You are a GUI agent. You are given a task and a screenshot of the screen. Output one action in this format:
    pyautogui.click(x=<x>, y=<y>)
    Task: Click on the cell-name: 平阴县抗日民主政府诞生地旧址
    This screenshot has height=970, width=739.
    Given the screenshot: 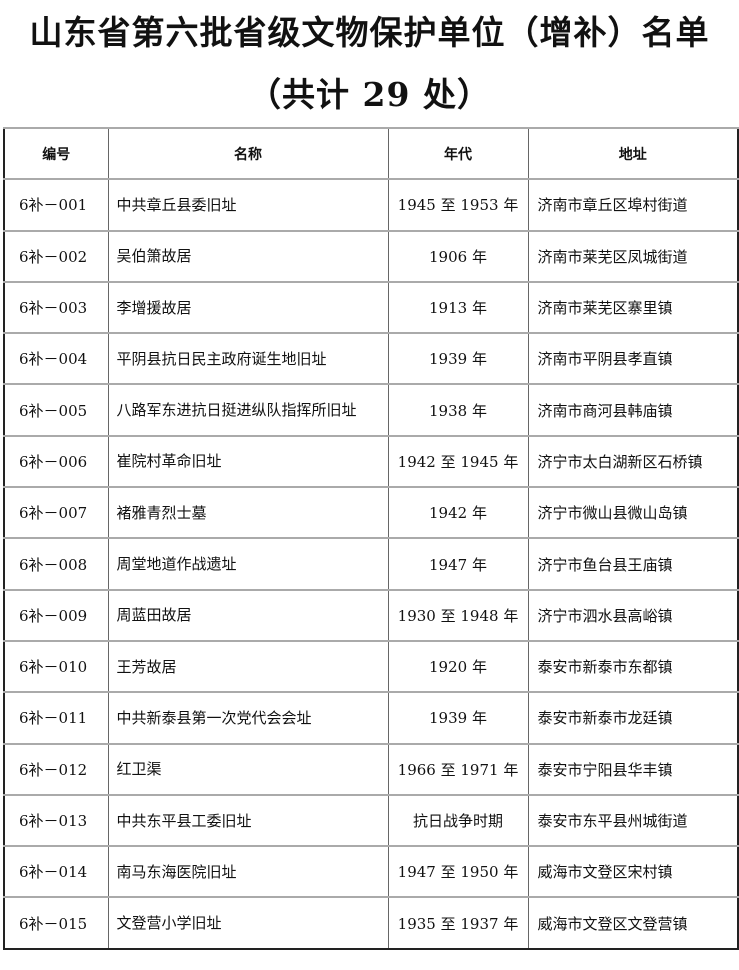 What is the action you would take?
    pyautogui.click(x=248, y=358)
    